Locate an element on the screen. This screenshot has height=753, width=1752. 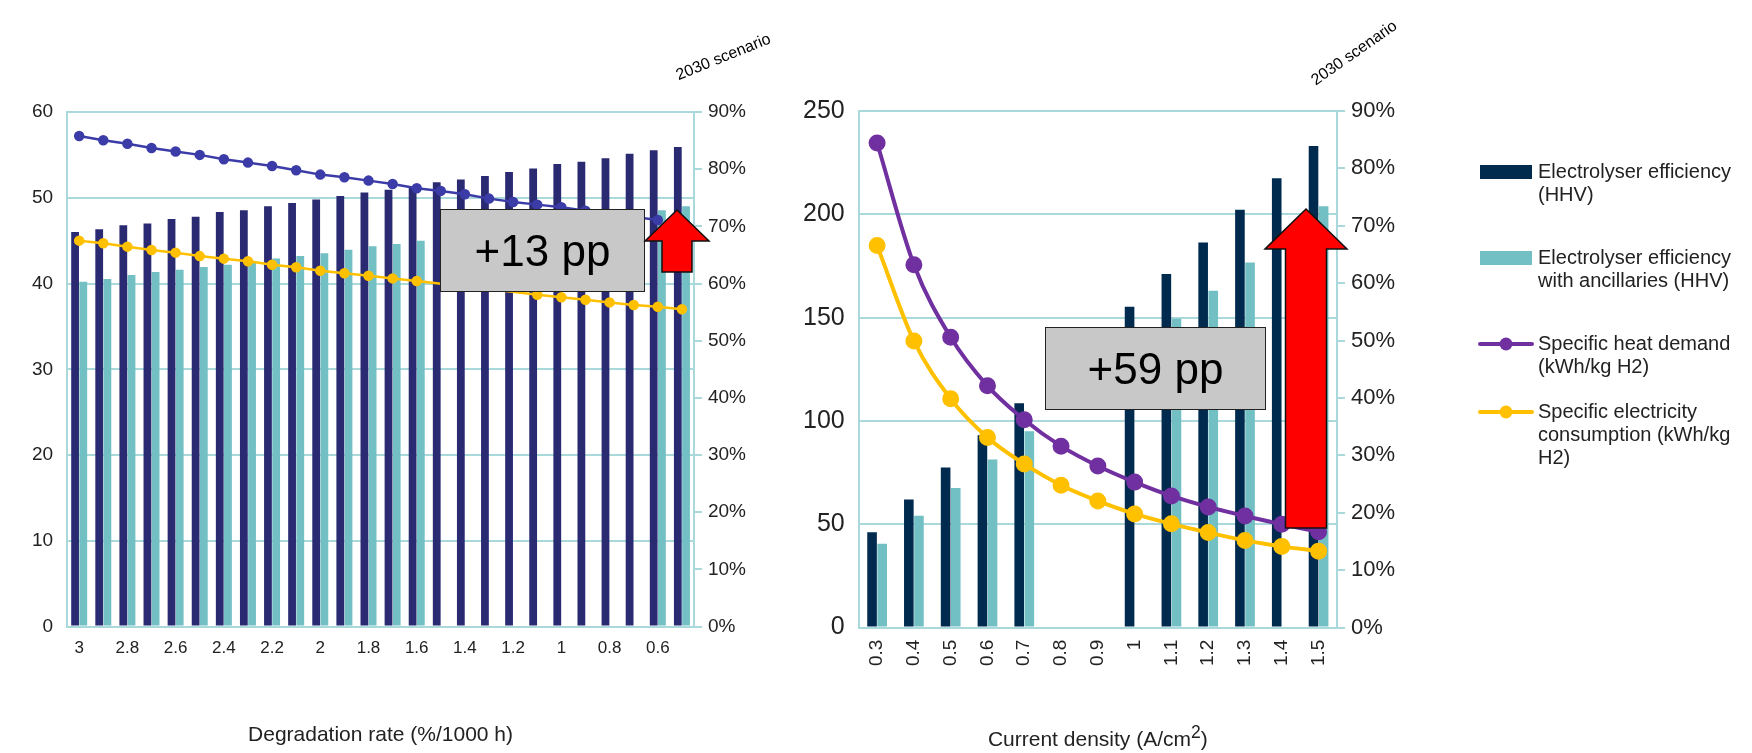
x-tick-label: 0.5 is located at coordinates (949, 653).